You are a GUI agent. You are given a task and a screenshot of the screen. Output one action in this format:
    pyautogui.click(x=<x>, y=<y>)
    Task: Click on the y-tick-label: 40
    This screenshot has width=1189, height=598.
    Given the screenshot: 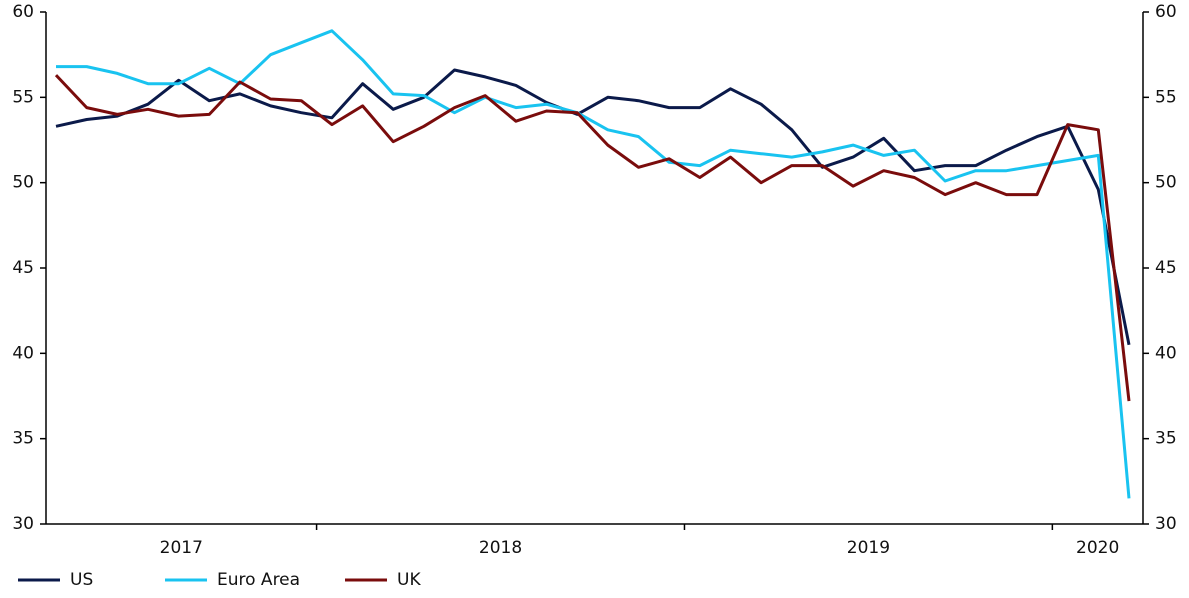 What is the action you would take?
    pyautogui.click(x=23, y=353)
    